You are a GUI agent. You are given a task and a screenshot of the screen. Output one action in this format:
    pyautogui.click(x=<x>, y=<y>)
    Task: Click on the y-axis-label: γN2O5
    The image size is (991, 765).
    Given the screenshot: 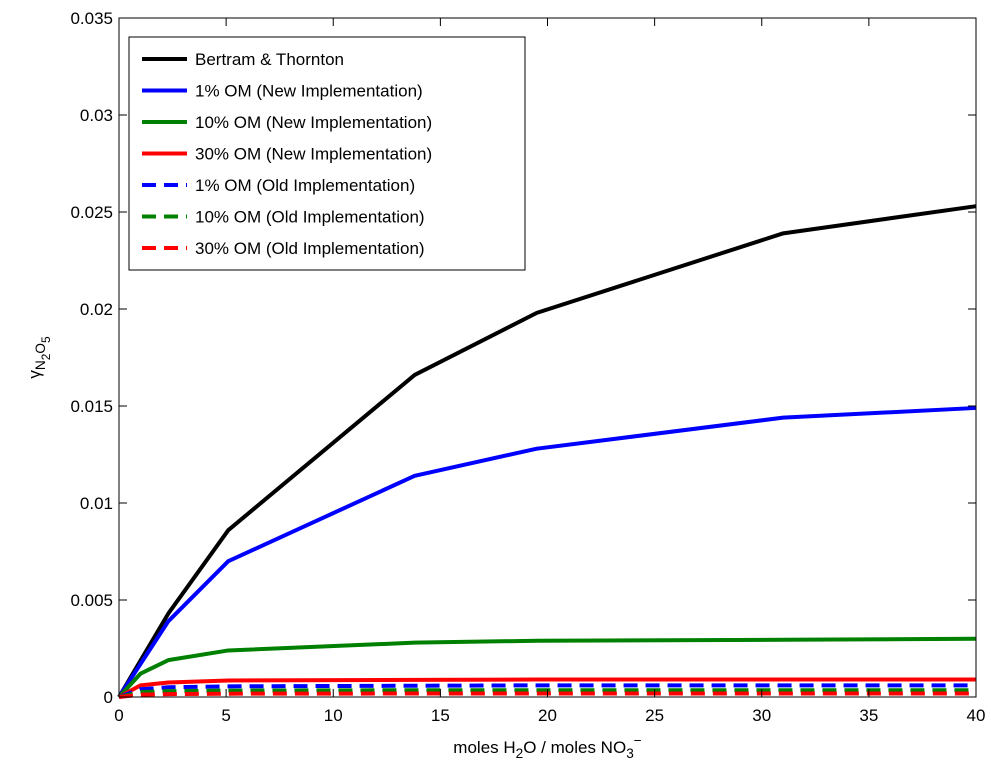 What is the action you would take?
    pyautogui.click(x=39, y=357)
    